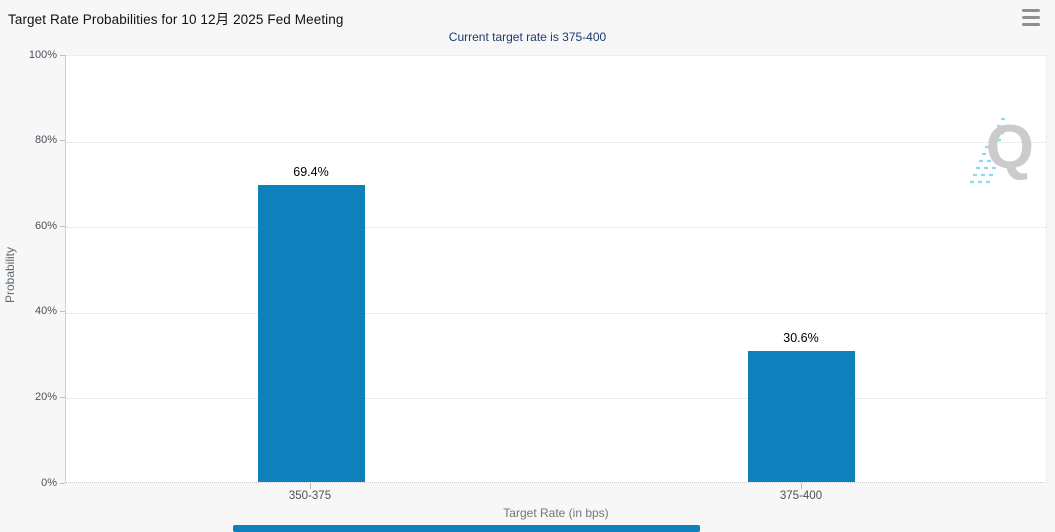 Image resolution: width=1055 pixels, height=532 pixels. Describe the element at coordinates (49, 483) in the screenshot. I see `y-tick-label-0: 0%` at that location.